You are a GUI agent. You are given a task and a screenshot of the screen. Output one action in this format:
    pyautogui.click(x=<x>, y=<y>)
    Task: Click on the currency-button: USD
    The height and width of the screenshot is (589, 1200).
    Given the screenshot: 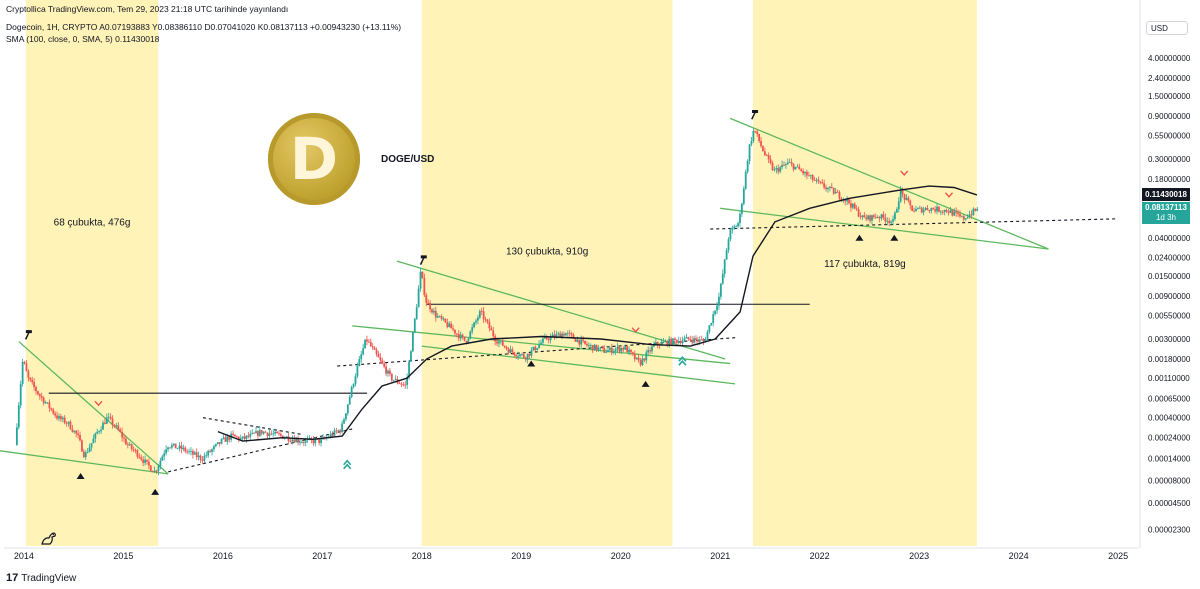 What is the action you would take?
    pyautogui.click(x=1167, y=28)
    